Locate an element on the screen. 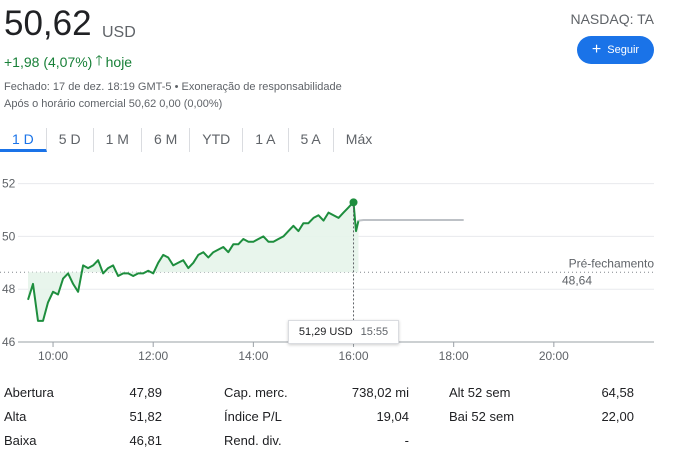 The image size is (684, 457). stat-value: 738,02 mi is located at coordinates (380, 392).